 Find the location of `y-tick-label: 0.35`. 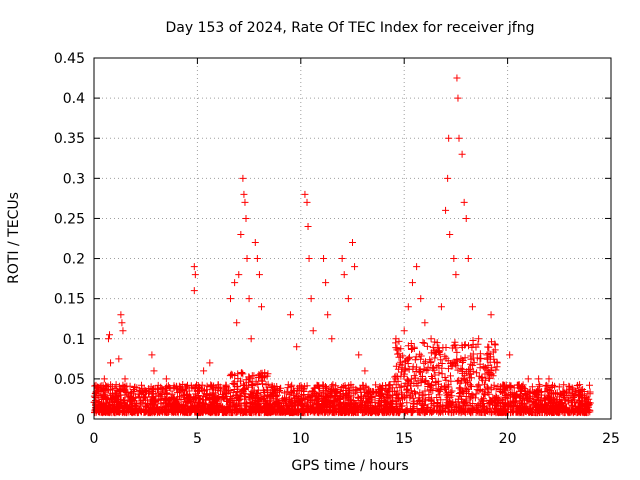

y-tick-label: 0.35 is located at coordinates (69, 139).